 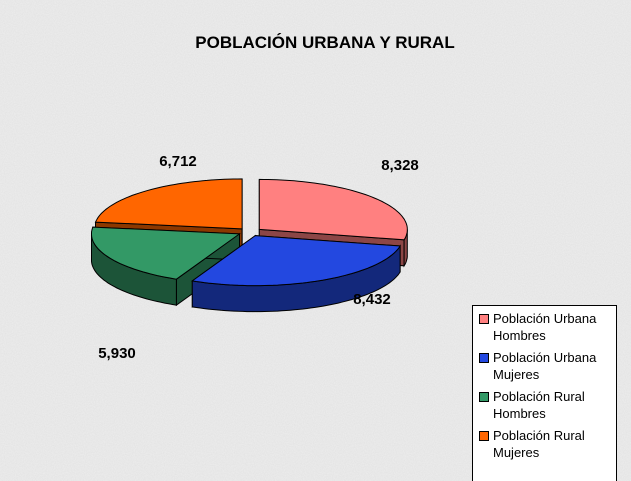 What do you see at coordinates (324, 42) in the screenshot?
I see `chart-title: POBLACIÓN URBANA Y RURAL` at bounding box center [324, 42].